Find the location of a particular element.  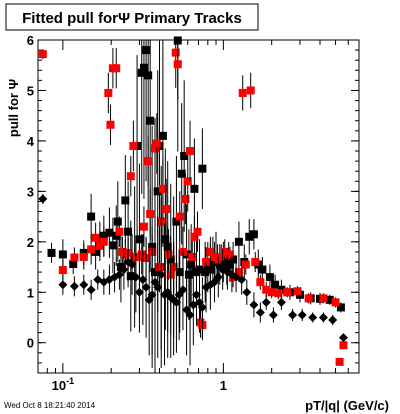

y-axis-label: pull for Ψ is located at coordinates (13, 108).